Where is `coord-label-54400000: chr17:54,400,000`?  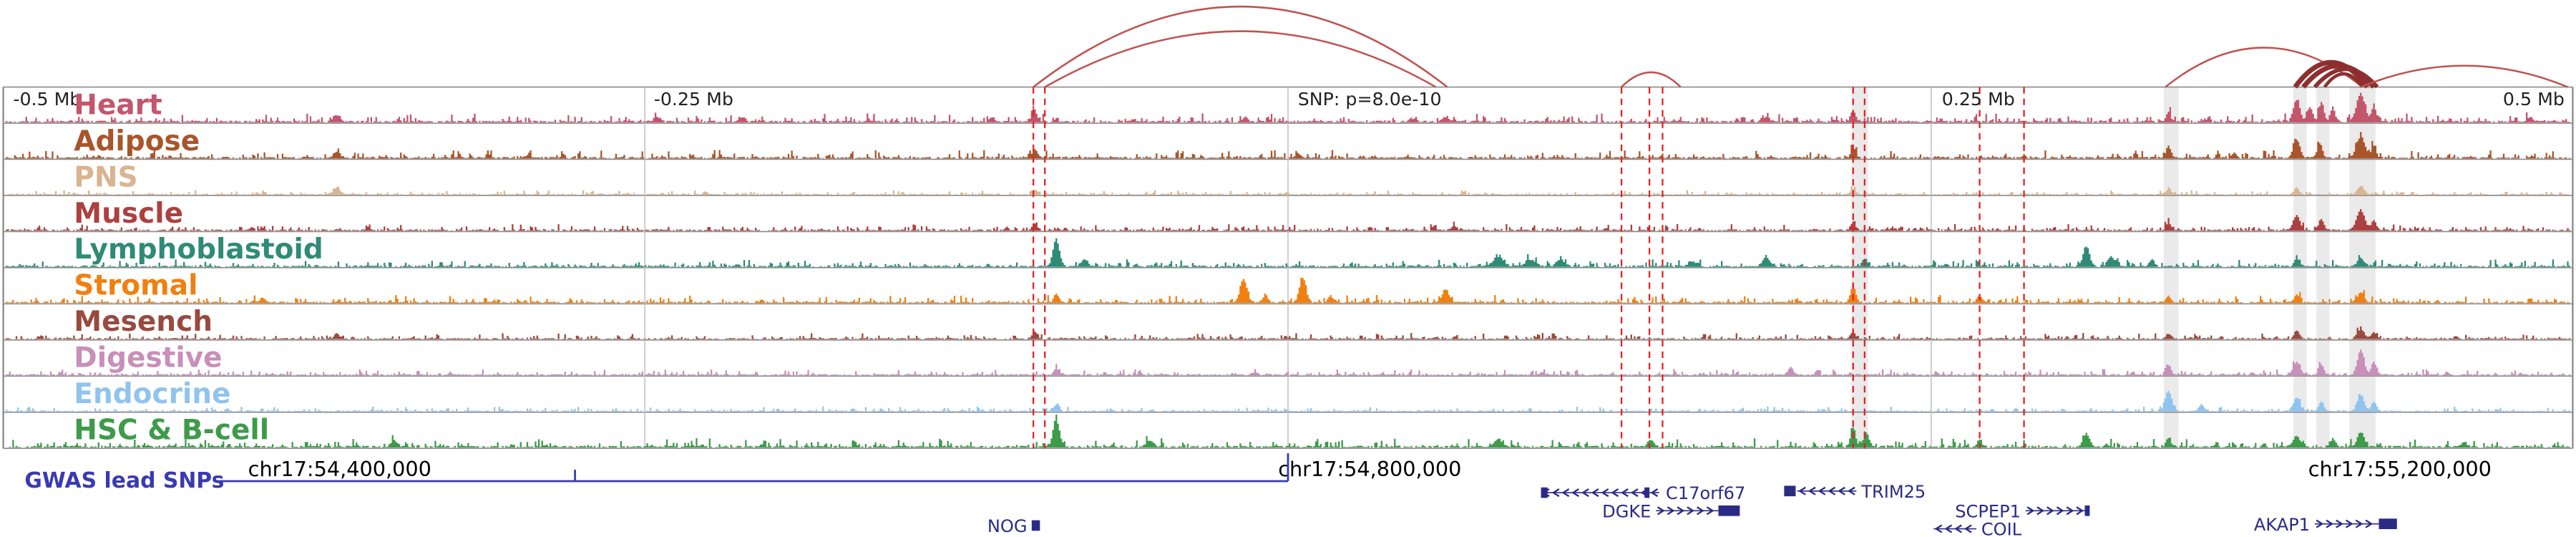
coord-label-54400000: chr17:54,400,000 is located at coordinates (339, 469).